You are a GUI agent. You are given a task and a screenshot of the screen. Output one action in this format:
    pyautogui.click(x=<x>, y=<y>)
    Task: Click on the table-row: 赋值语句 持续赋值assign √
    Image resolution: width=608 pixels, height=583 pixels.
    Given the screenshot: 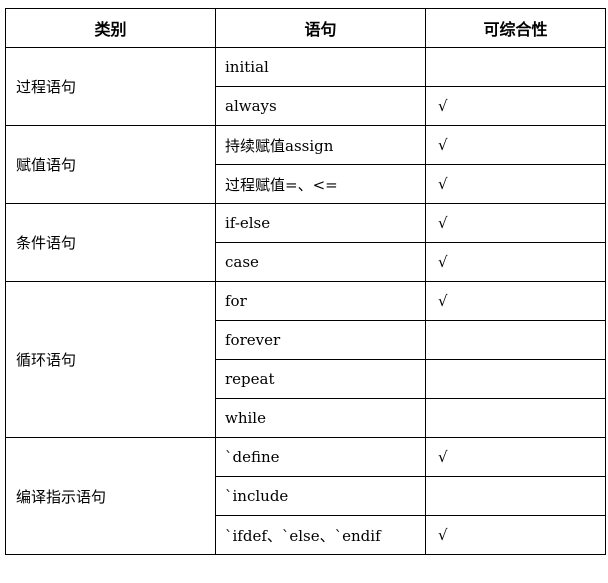 What is the action you would take?
    pyautogui.click(x=305, y=164)
    